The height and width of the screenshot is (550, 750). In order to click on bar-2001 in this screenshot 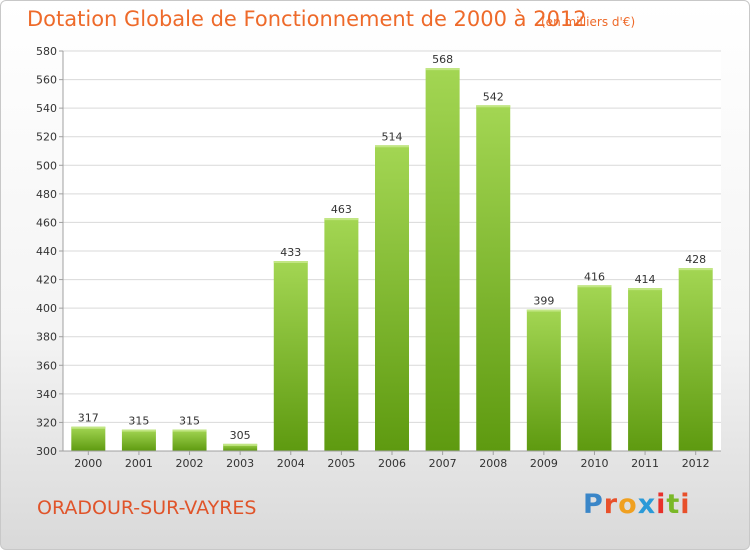, I will do `click(138, 440)`.